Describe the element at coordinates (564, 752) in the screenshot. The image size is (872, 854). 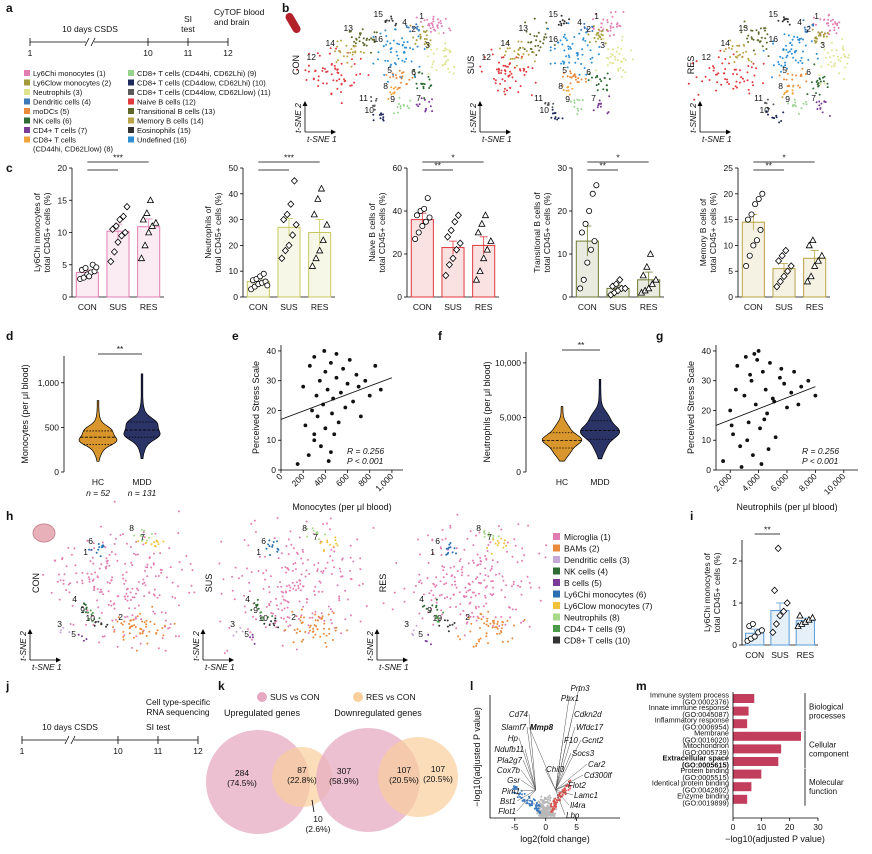
I see `leader-line` at that location.